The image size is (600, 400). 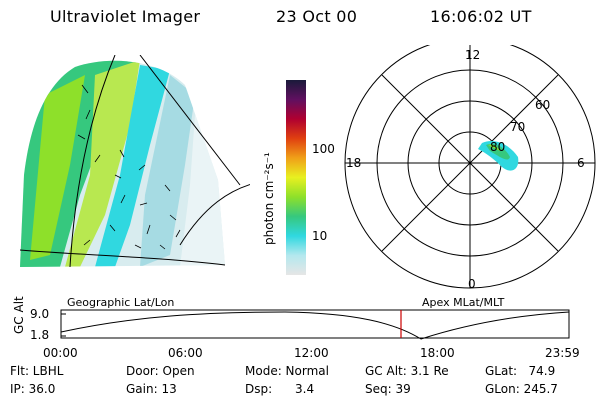 What do you see at coordinates (473, 55) in the screenshot?
I see `mlt-label-12: 12` at bounding box center [473, 55].